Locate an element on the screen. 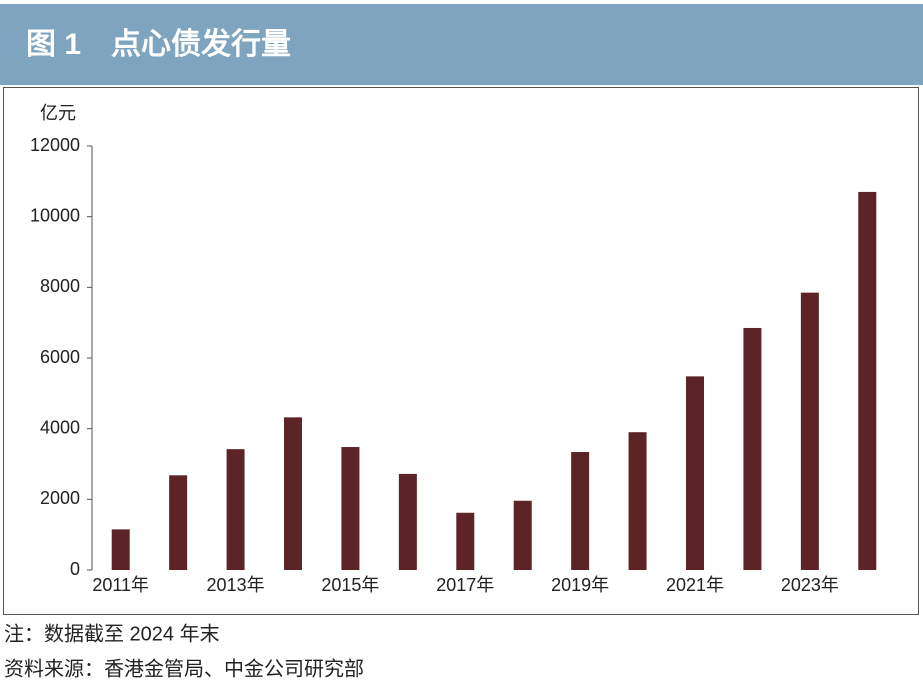 The image size is (923, 695). x-tick-label: 2021年 is located at coordinates (695, 585).